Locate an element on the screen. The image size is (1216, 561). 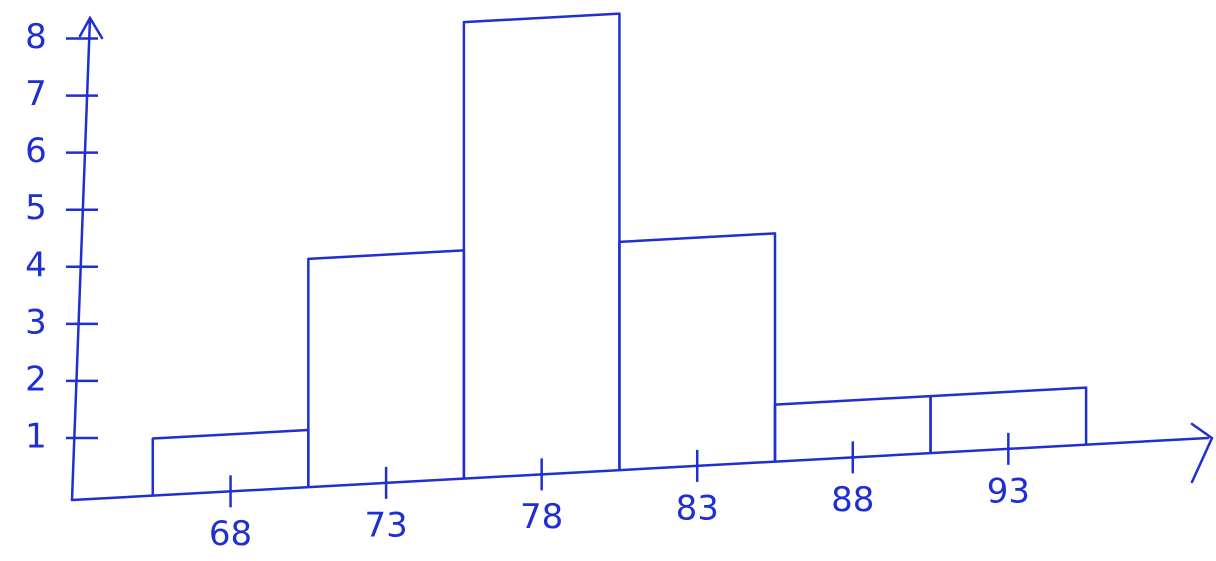
y-tick-label: 1 is located at coordinates (36, 436).